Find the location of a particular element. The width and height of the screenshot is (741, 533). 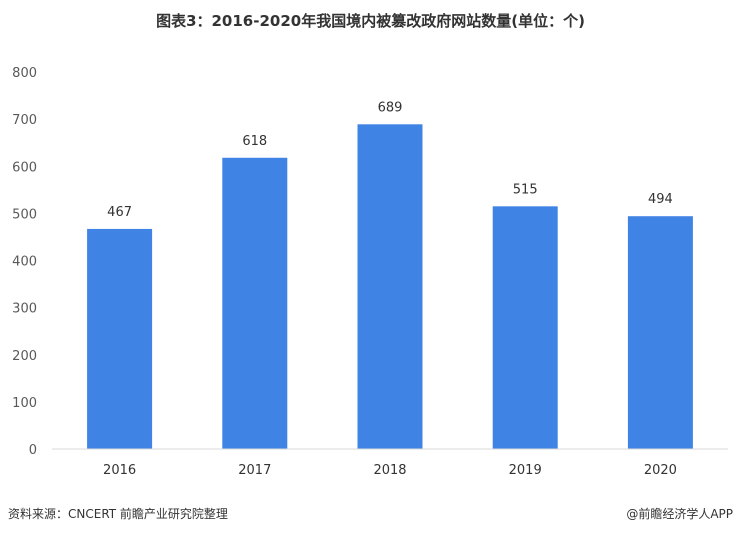

x-tick-label-2017: 2017 is located at coordinates (254, 470).